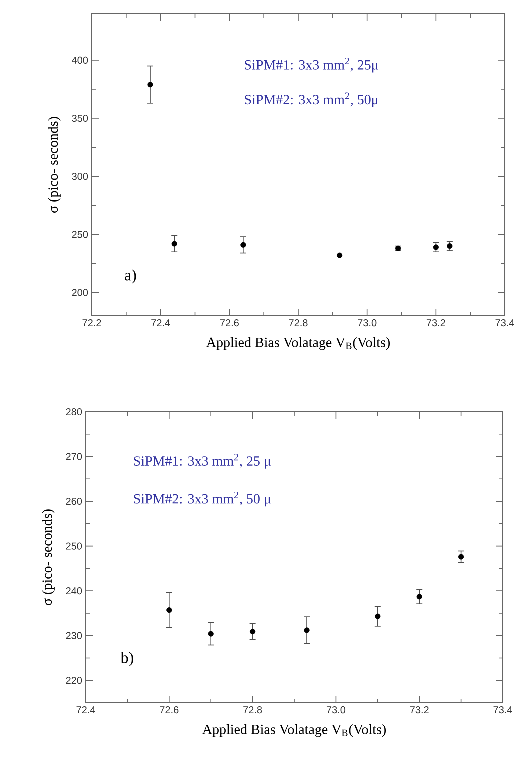 Image resolution: width=525 pixels, height=768 pixels. Describe the element at coordinates (80, 176) in the screenshot. I see `y-tick-label: 300` at that location.